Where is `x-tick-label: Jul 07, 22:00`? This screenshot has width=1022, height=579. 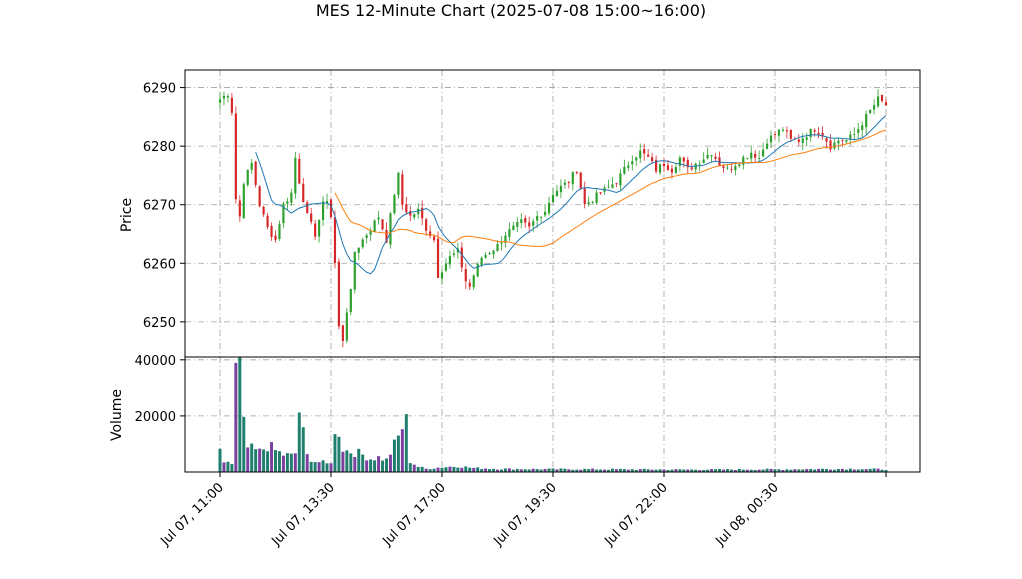 x-tick-label: Jul 07, 22:00 is located at coordinates (635, 514).